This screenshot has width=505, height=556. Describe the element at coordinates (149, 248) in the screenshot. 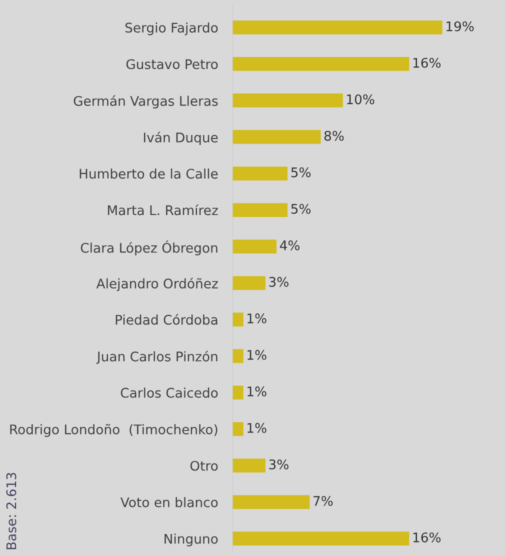

I see `y-tick-label: Clara López Óbregon` at that location.